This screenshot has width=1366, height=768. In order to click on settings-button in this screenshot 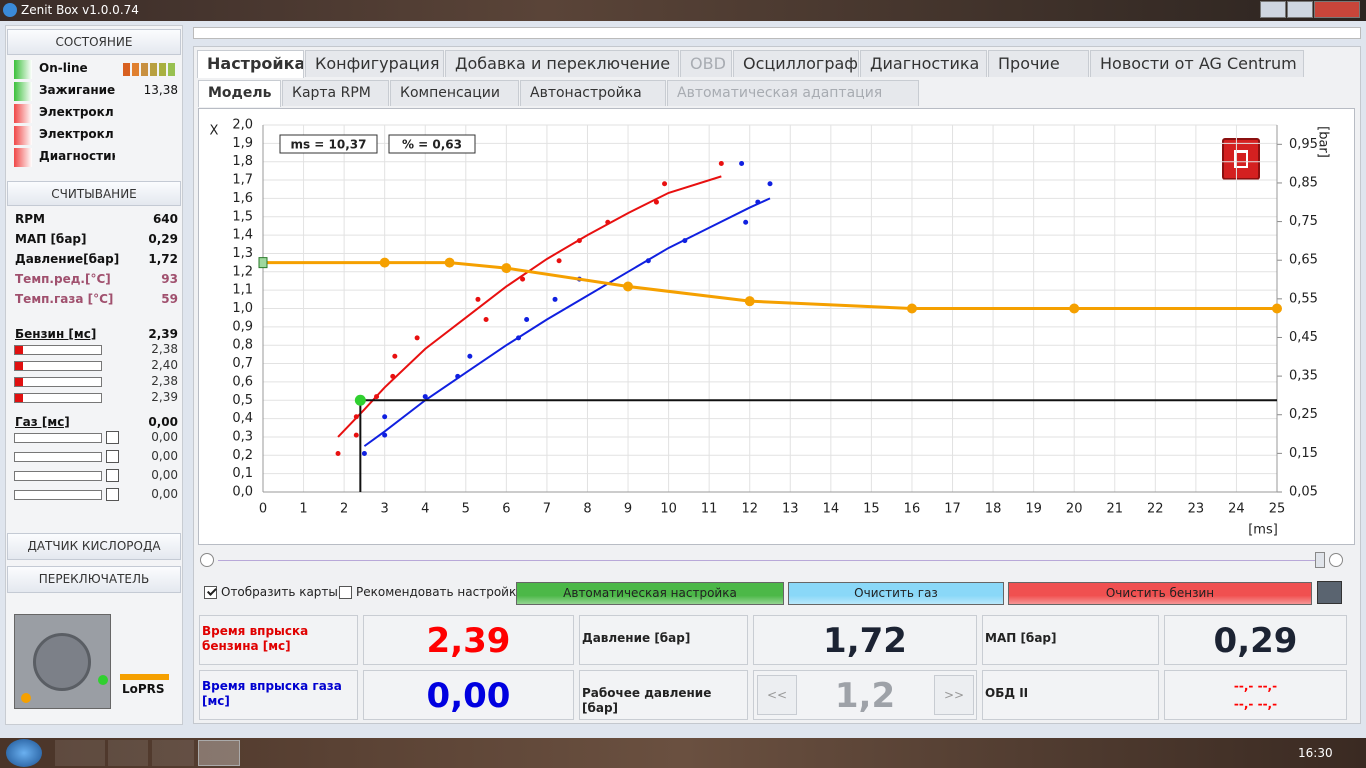, I will do `click(1329, 592)`.